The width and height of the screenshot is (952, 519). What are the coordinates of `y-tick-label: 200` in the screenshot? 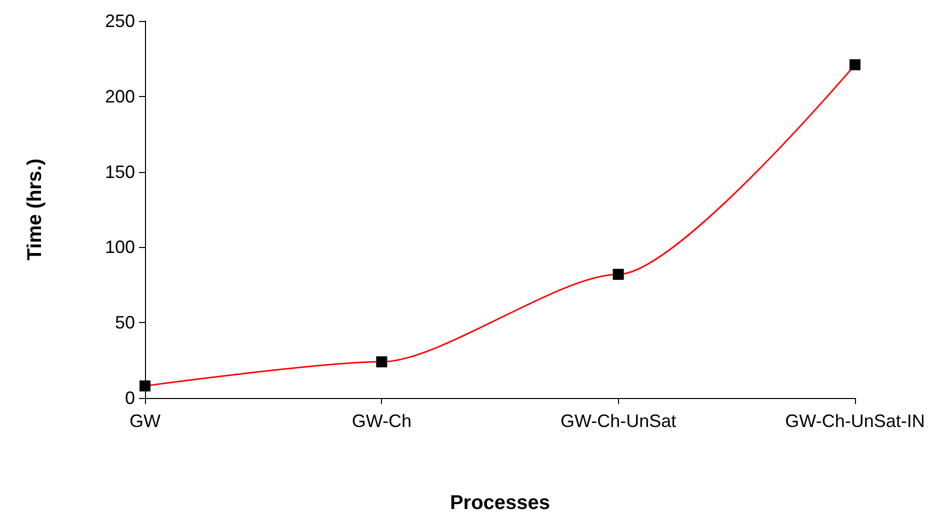 It's located at (119, 96).